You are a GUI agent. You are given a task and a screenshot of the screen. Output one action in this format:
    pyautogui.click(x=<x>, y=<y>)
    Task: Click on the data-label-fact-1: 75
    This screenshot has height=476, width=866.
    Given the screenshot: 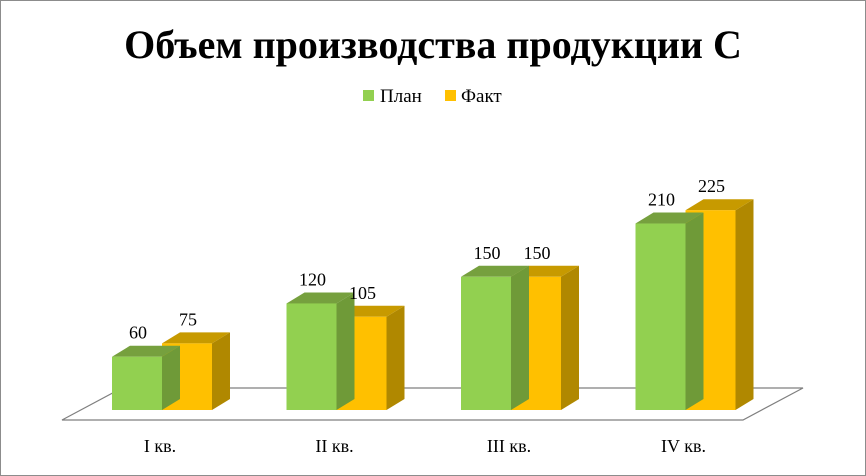 What is the action you would take?
    pyautogui.click(x=188, y=319)
    